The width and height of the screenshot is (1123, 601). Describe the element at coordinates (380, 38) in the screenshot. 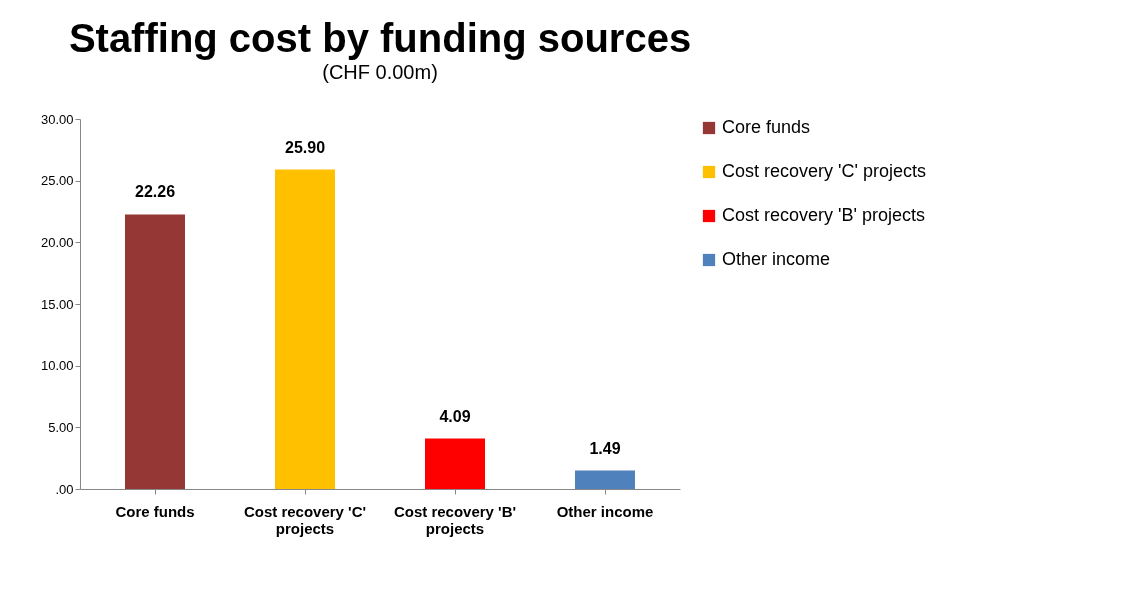

I see `chart-title: Staffing cost by funding sources` at that location.